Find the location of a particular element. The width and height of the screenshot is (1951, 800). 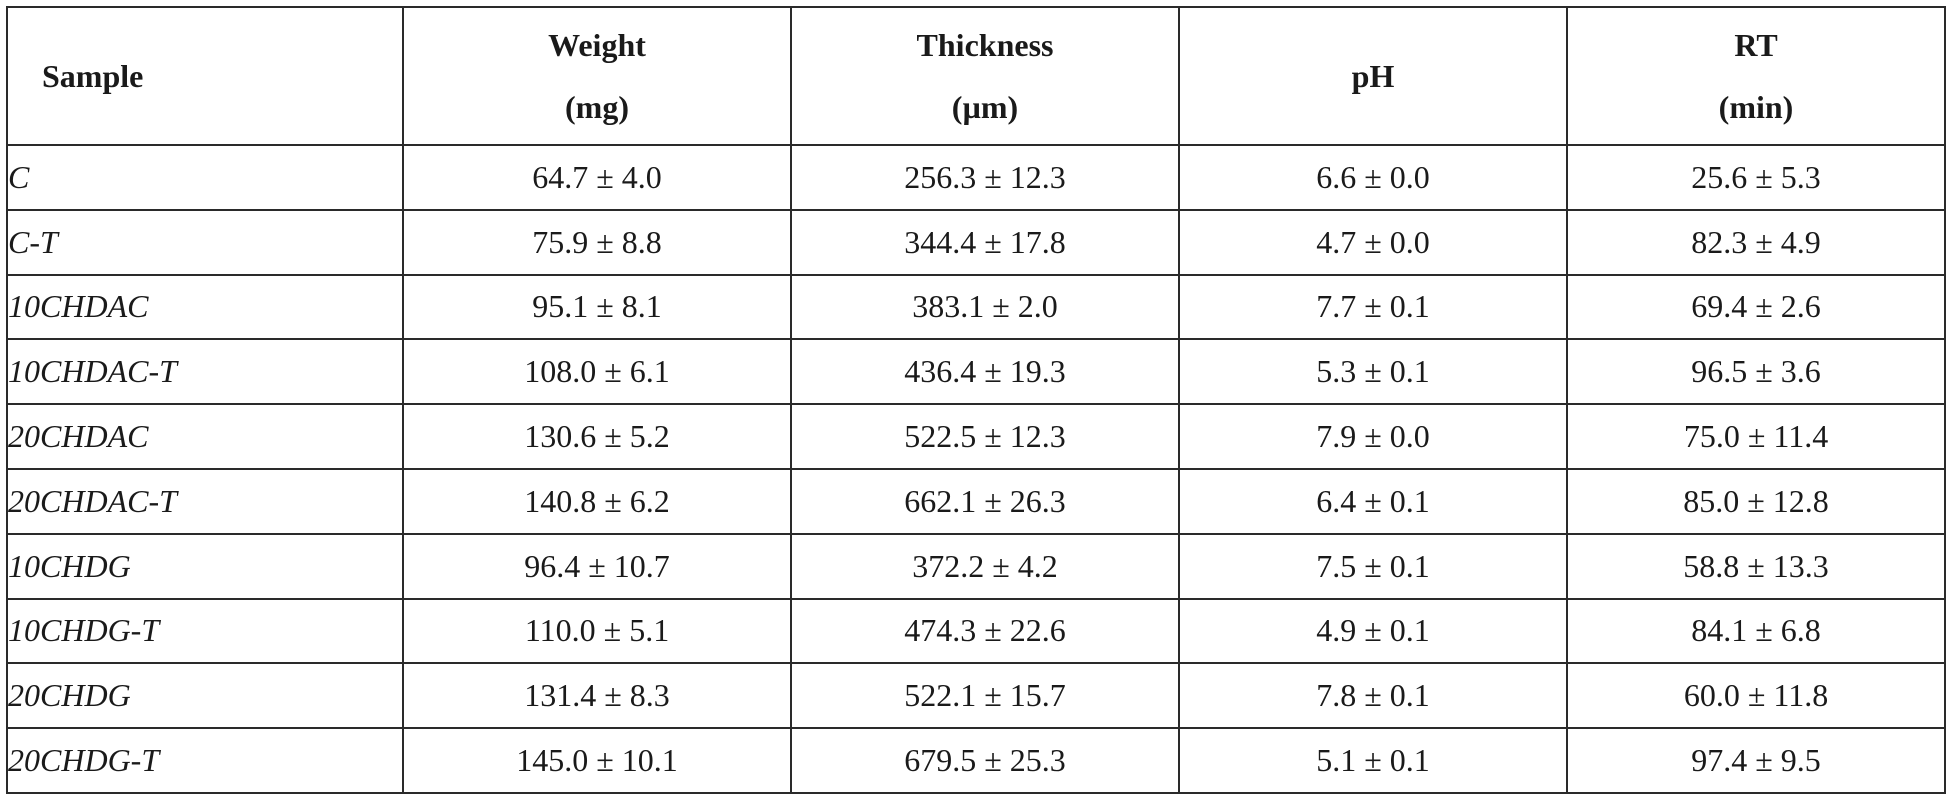

sample-cell: 20CHDAC is located at coordinates (205, 436).